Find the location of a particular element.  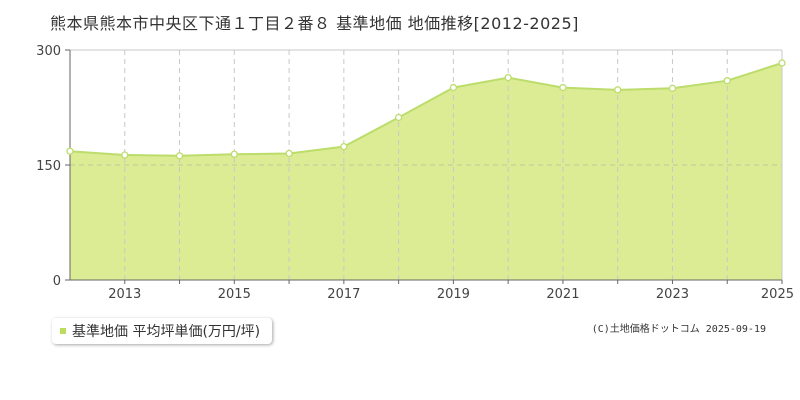

credit: (C)土地価格ドットコム 2025-09-19 is located at coordinates (678, 329).